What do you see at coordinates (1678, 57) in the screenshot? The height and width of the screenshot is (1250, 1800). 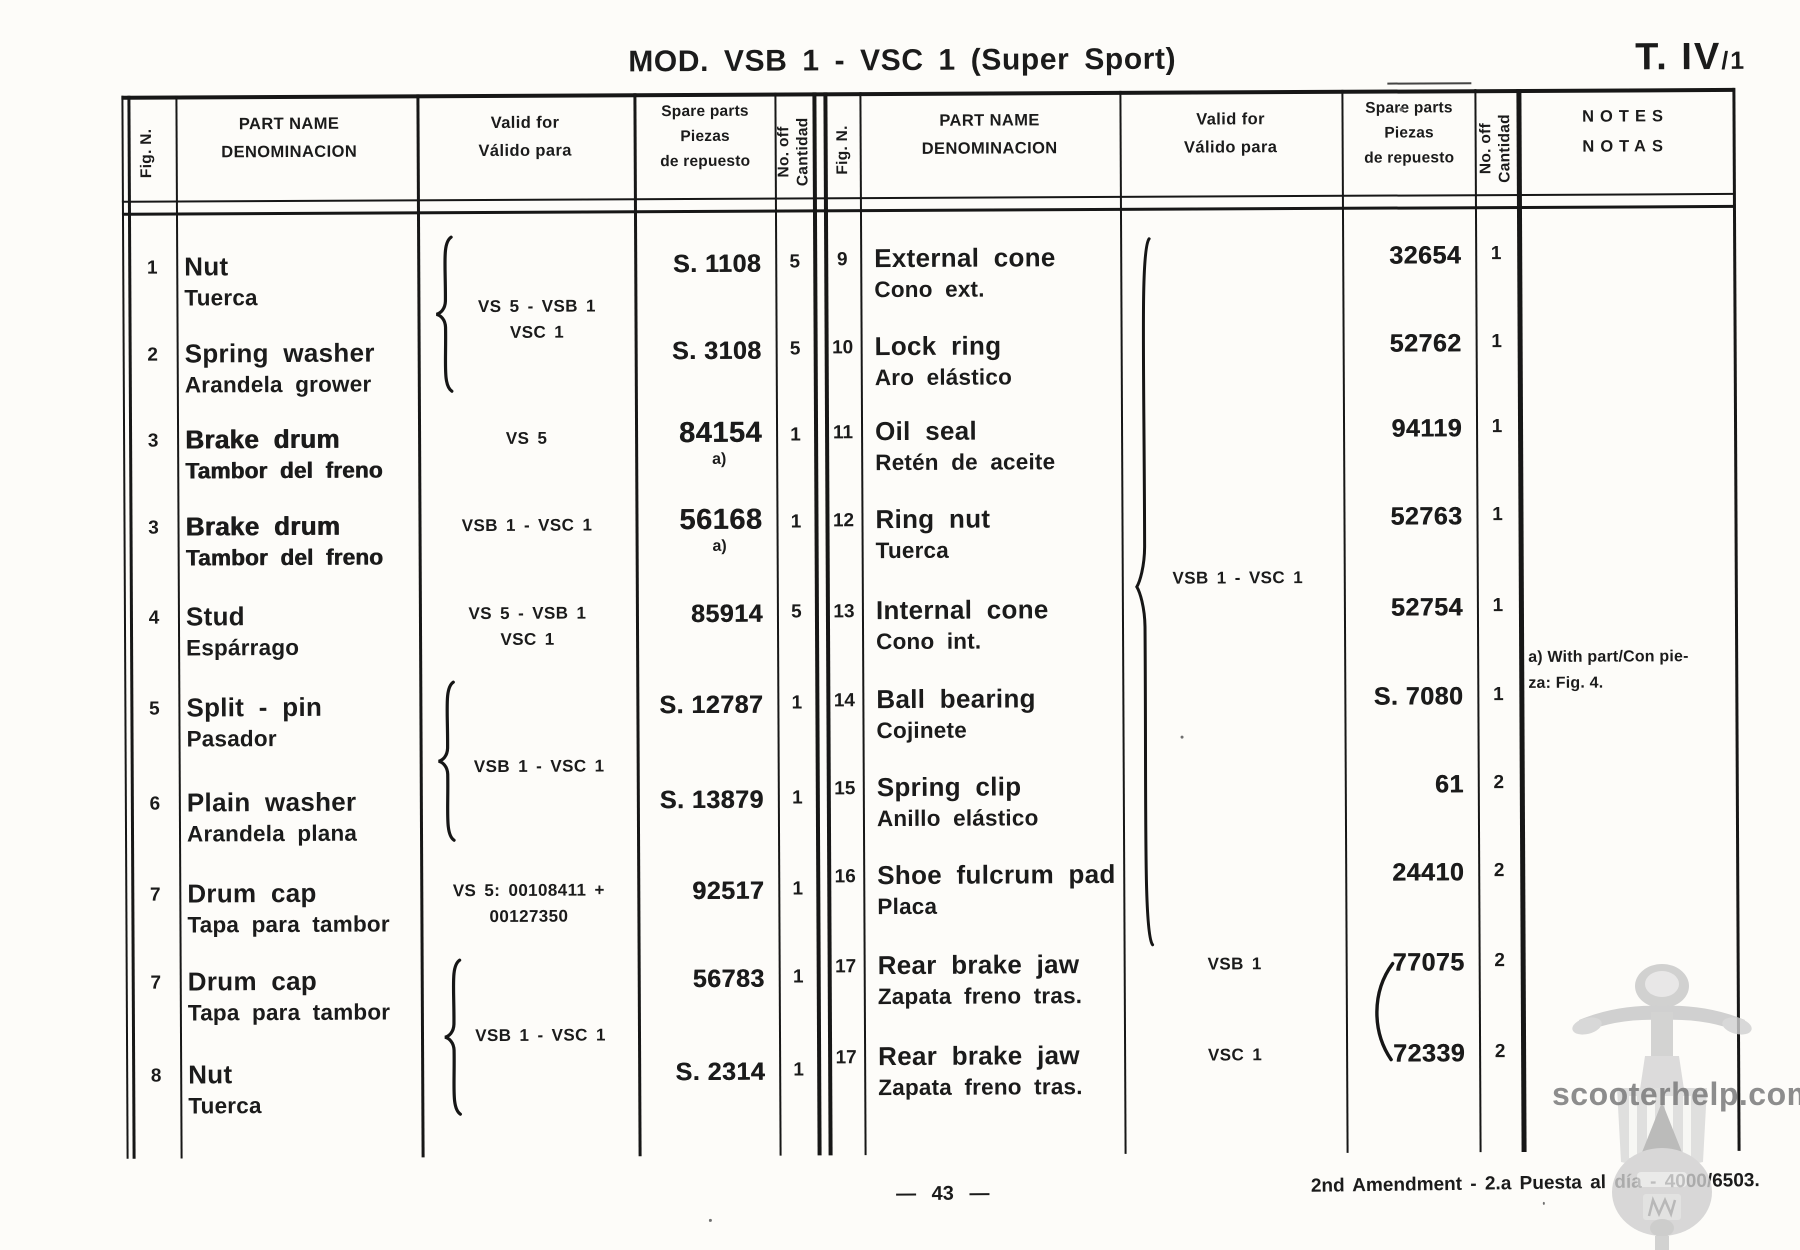 I see `plate-main: T. IV` at bounding box center [1678, 57].